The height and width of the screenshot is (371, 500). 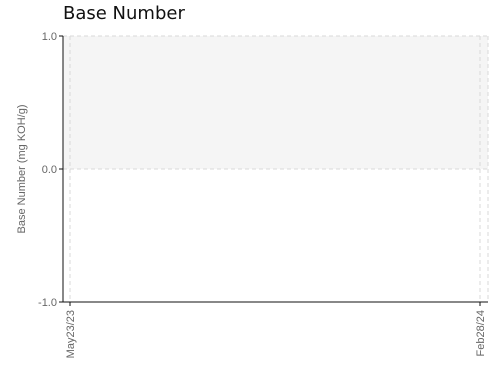 I want to click on y-axis-title: Base Number (mg KOH/g), so click(x=22, y=169).